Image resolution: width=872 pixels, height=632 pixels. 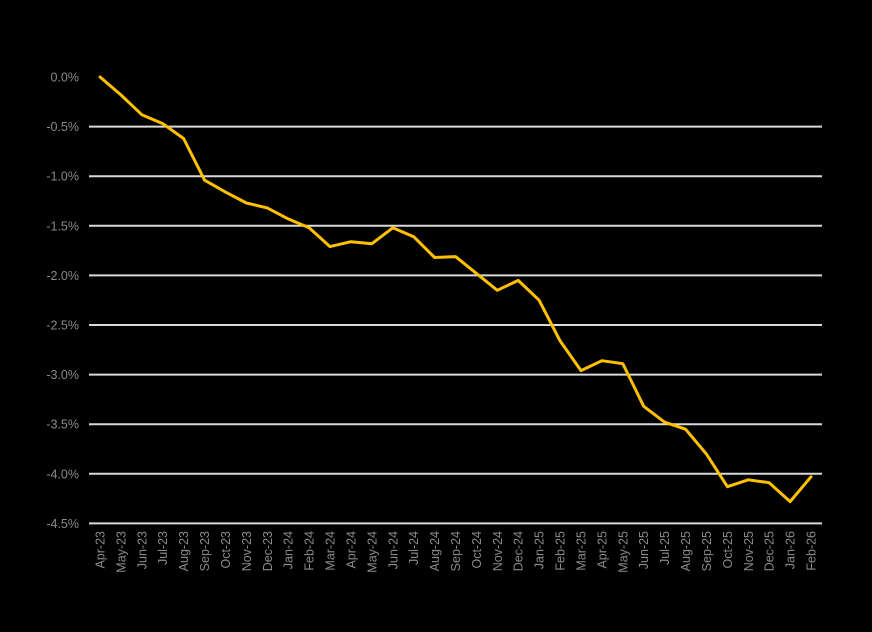 I want to click on x-tick-label: Jan-26, so click(x=791, y=550).